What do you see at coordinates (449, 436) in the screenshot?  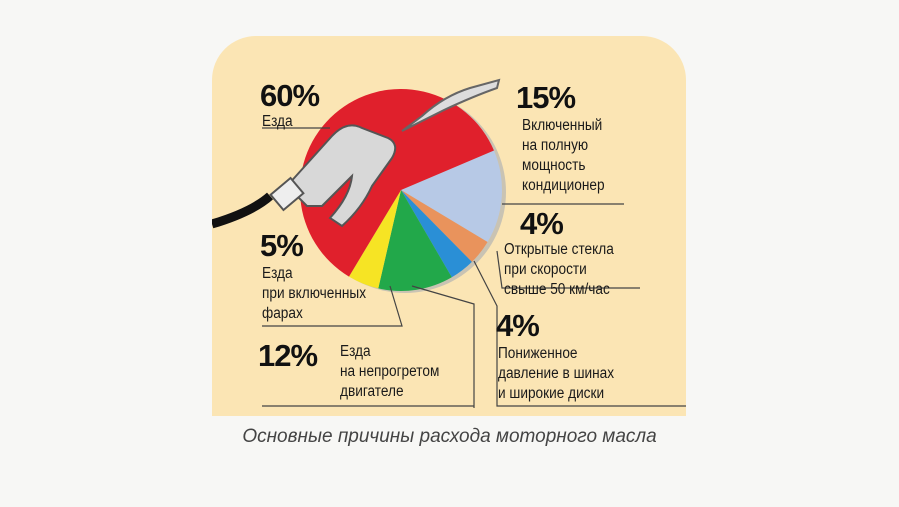 I see `figure-caption: Основные причины расхода моторного масла` at bounding box center [449, 436].